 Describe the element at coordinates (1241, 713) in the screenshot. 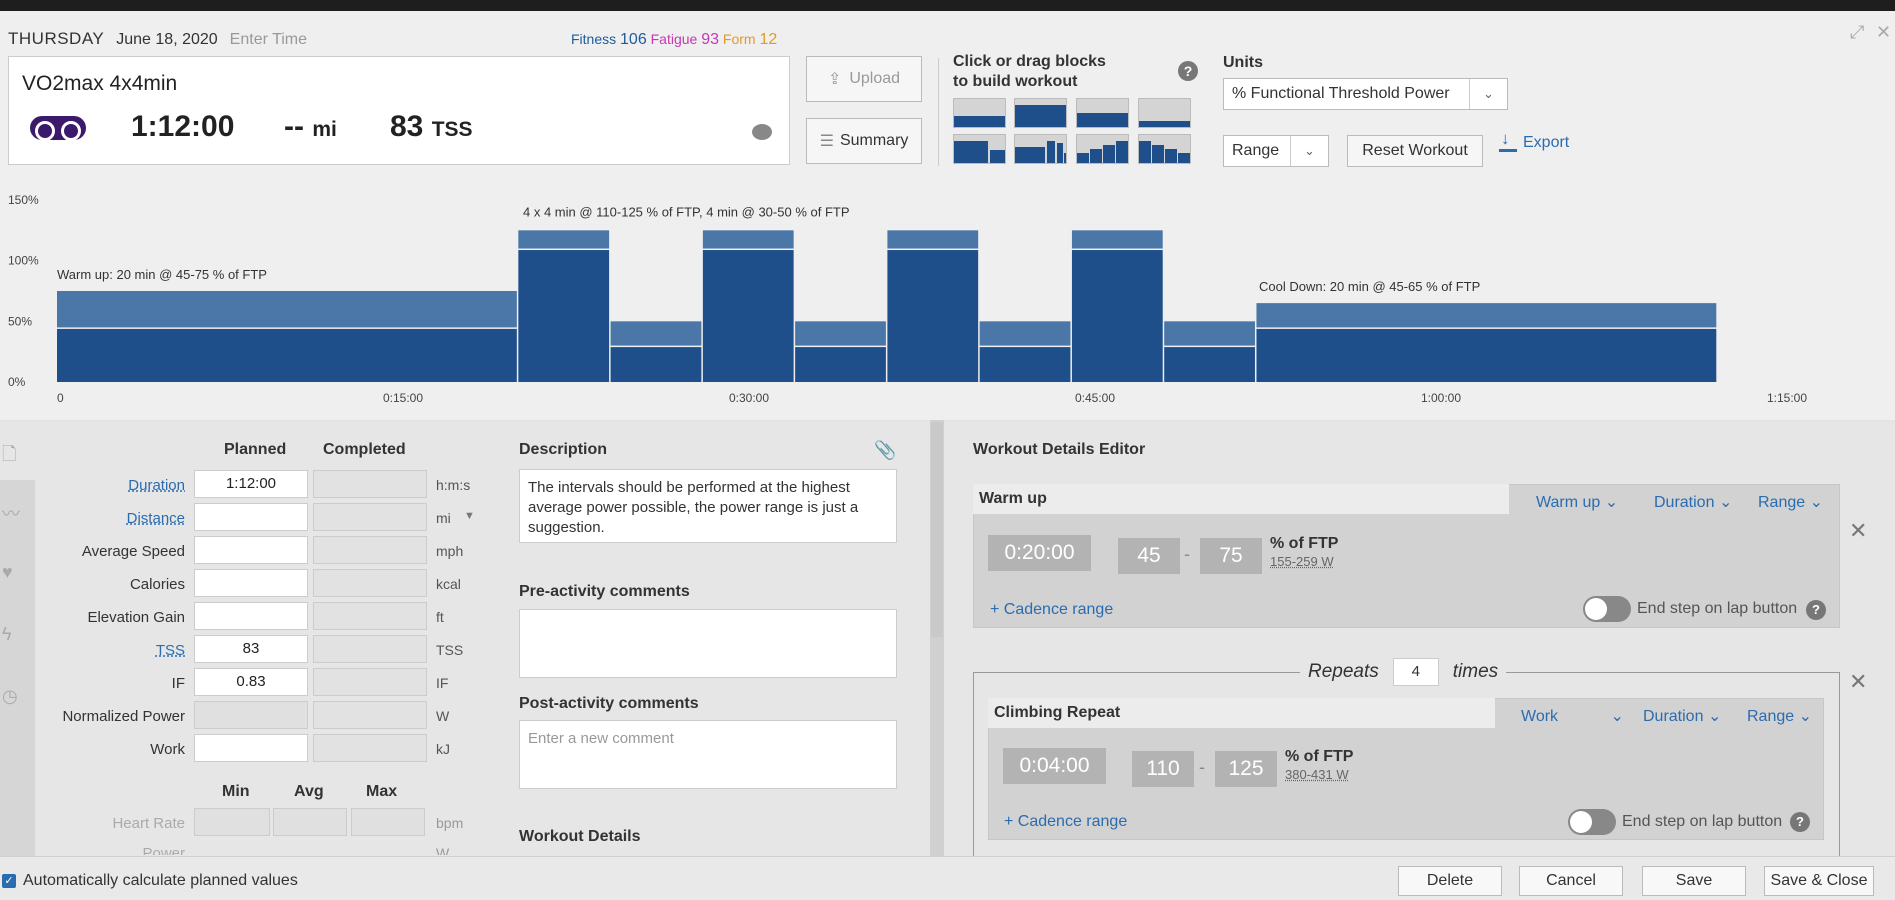

I see `climbing-step-name: Climbing Repeat` at that location.